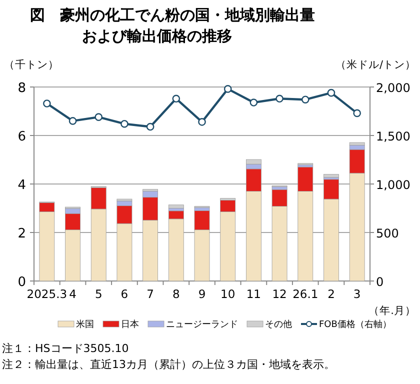  What do you see at coordinates (22, 234) in the screenshot?
I see `y-tick-label: 2` at bounding box center [22, 234].